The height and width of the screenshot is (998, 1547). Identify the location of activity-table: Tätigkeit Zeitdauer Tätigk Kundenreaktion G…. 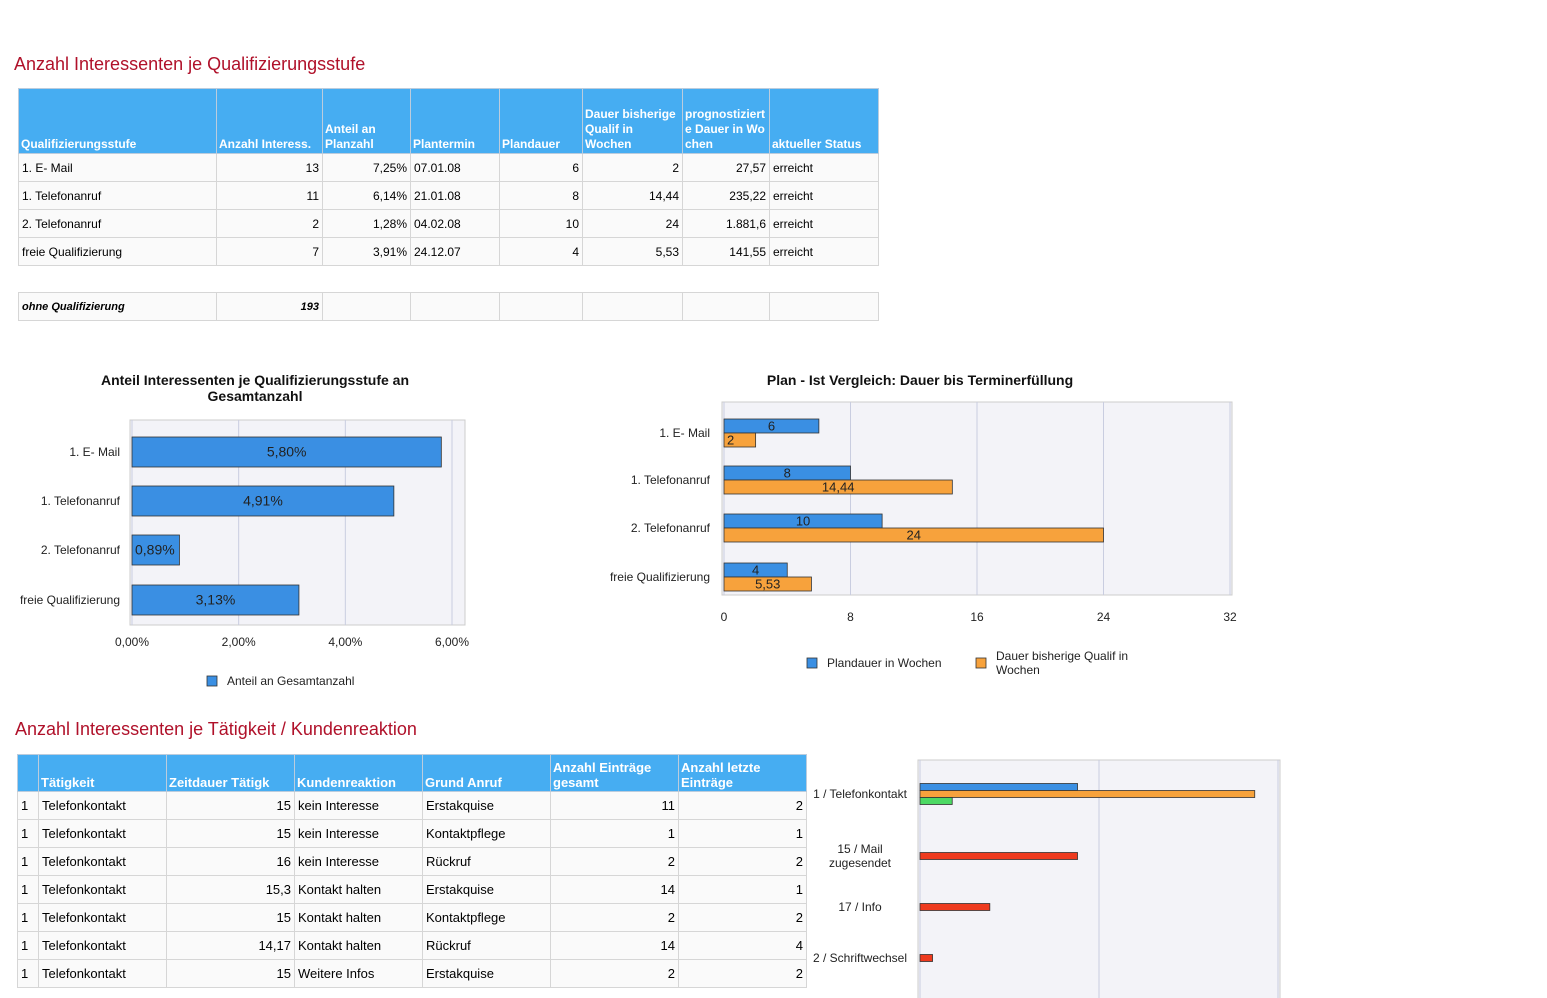
(412, 871).